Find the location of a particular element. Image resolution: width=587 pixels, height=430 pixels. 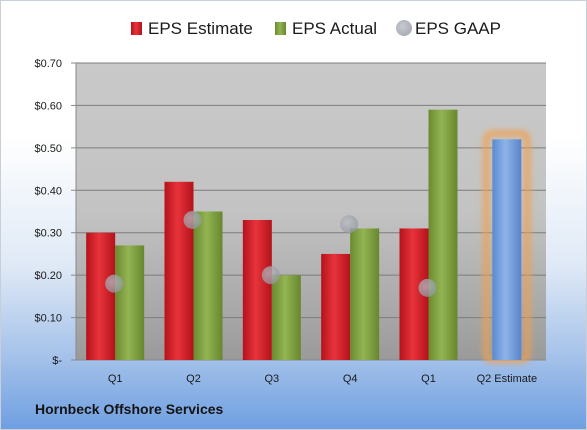

gaap-markers is located at coordinates (271, 253).